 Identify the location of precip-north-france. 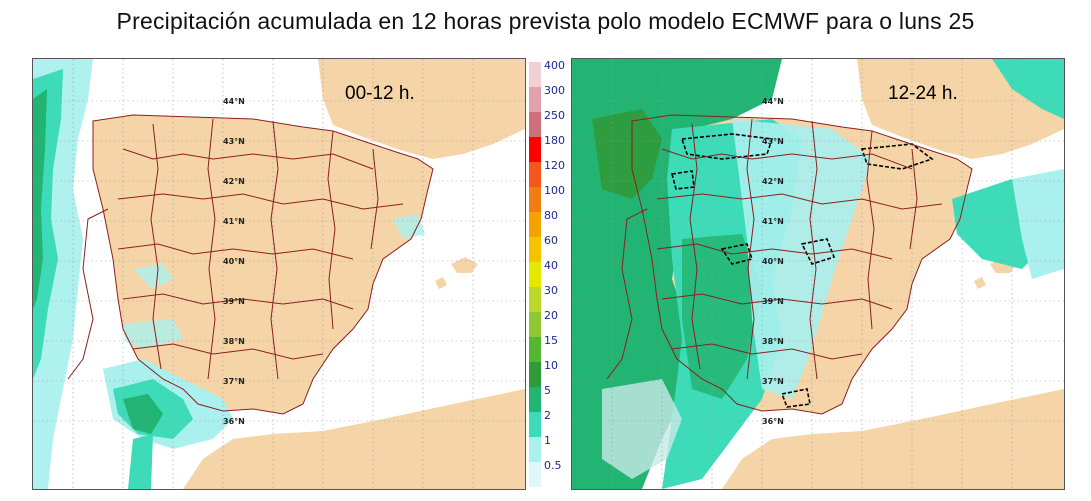
(1028, 89).